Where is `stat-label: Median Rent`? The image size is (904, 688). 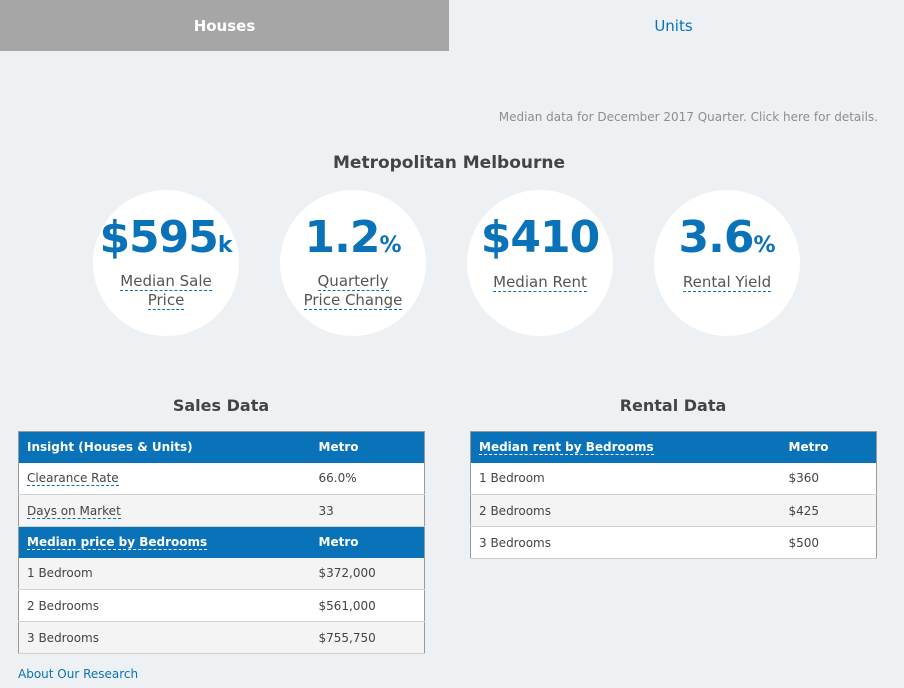
stat-label: Median Rent is located at coordinates (540, 282).